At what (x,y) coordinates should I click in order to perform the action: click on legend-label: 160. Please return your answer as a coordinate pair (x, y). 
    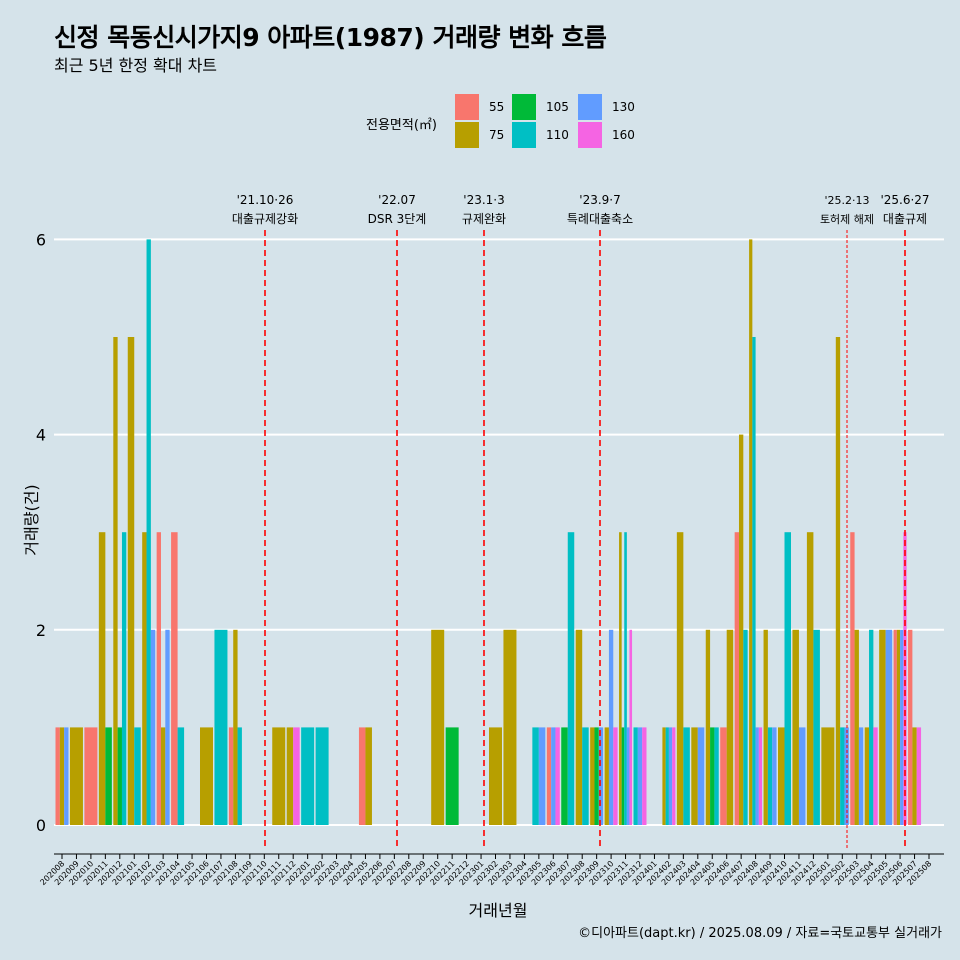
    Looking at the image, I should click on (623, 135).